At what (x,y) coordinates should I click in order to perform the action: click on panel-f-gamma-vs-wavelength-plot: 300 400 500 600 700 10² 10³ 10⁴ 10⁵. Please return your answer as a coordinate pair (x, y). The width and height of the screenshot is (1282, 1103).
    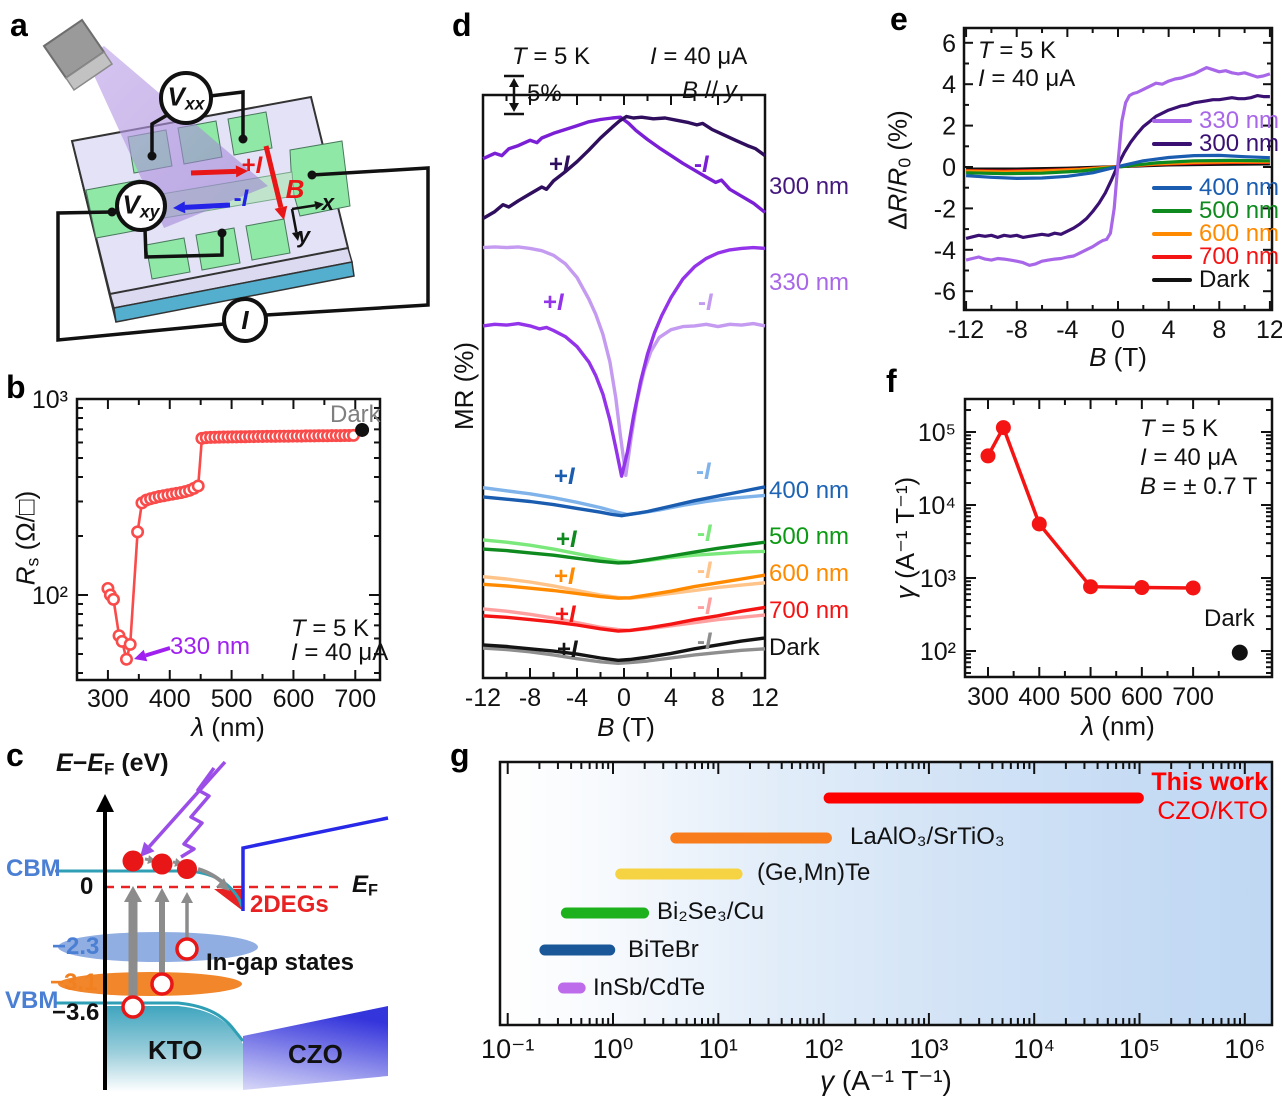
    Looking at the image, I should click on (1095, 554).